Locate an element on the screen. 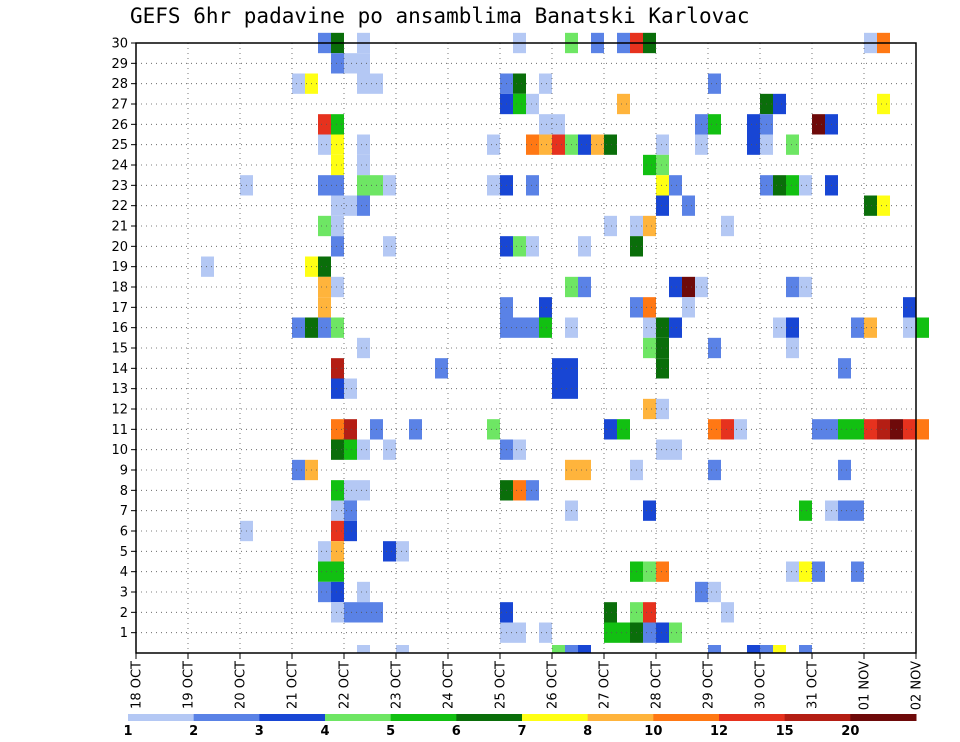 The height and width of the screenshot is (742, 960). x-tick-label: 19 OCT is located at coordinates (189, 685).